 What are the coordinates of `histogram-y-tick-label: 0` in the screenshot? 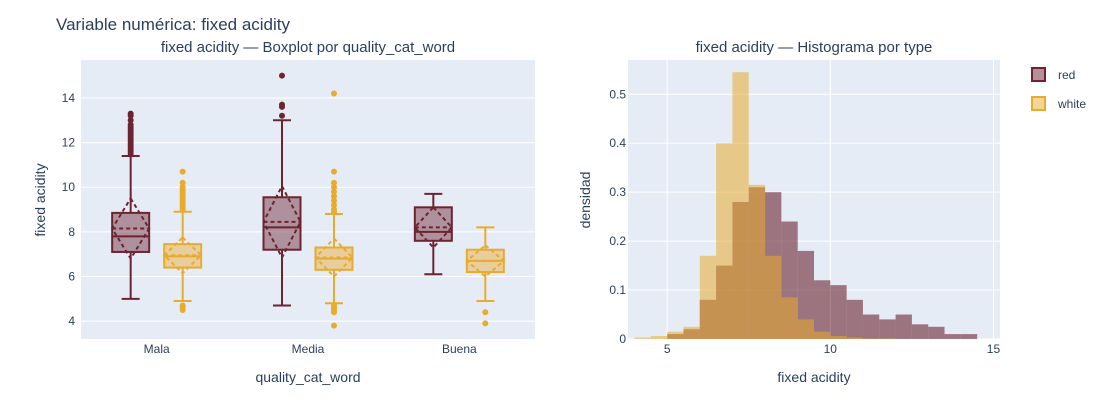 It's located at (622, 339).